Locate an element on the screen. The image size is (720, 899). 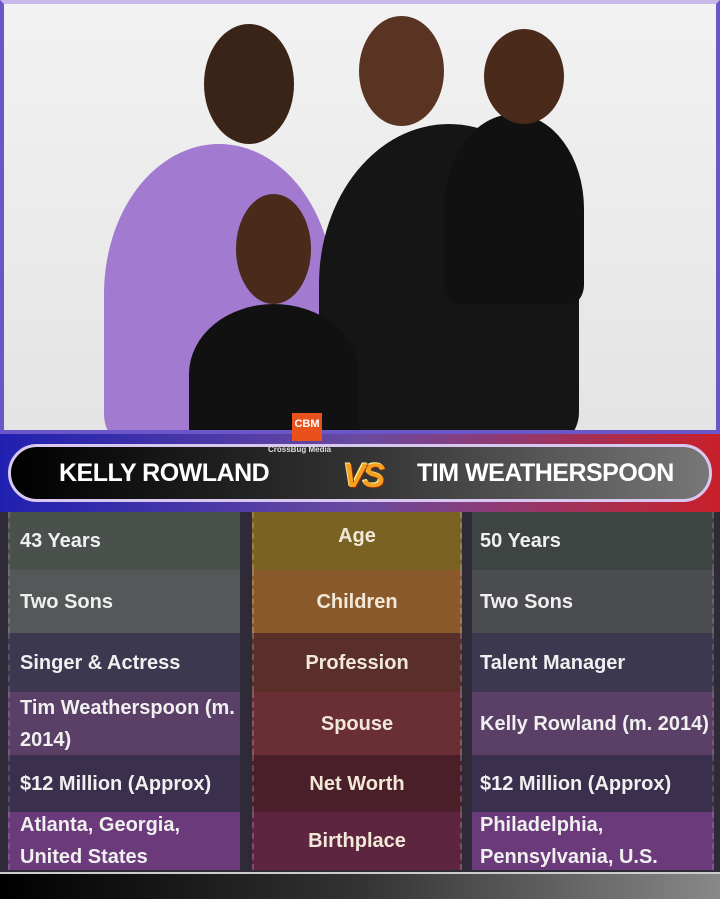
vs-emblem: VS is located at coordinates (364, 476).